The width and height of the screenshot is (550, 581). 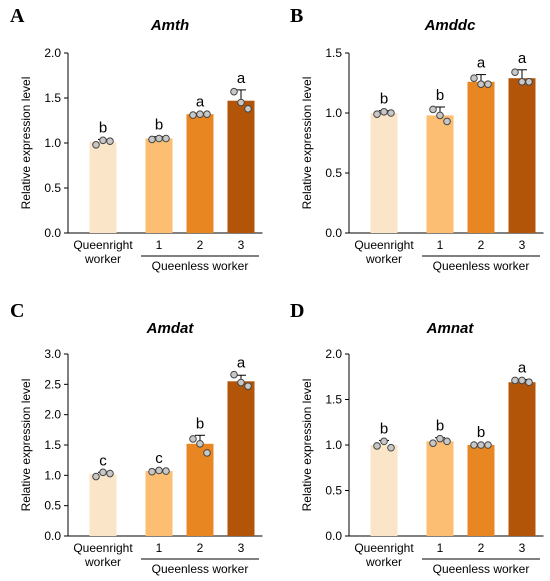 I want to click on y-tick-label: 2.5, so click(x=52, y=384).